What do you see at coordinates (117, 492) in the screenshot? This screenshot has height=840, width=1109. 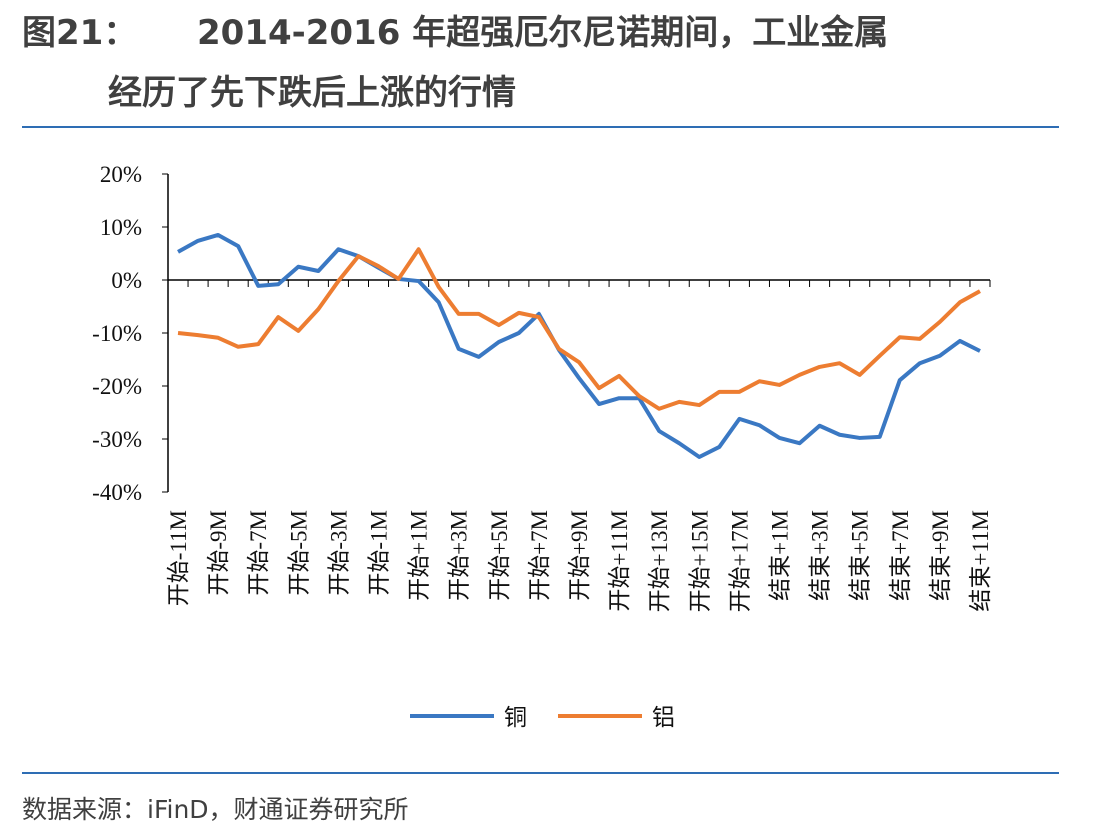 I see `y-tick-label: -40%` at bounding box center [117, 492].